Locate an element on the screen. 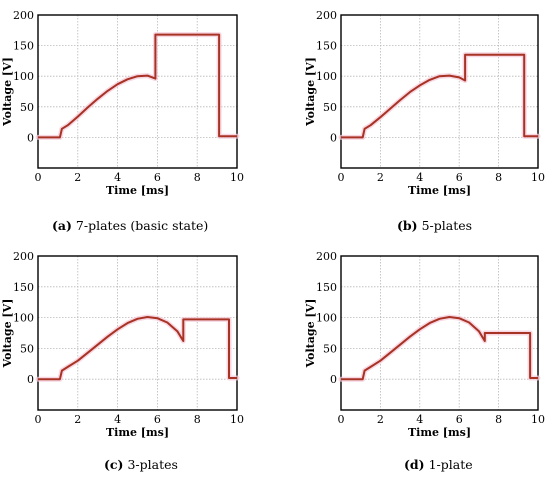 This screenshot has width=550, height=477. chart-d-frame is located at coordinates (439, 333).